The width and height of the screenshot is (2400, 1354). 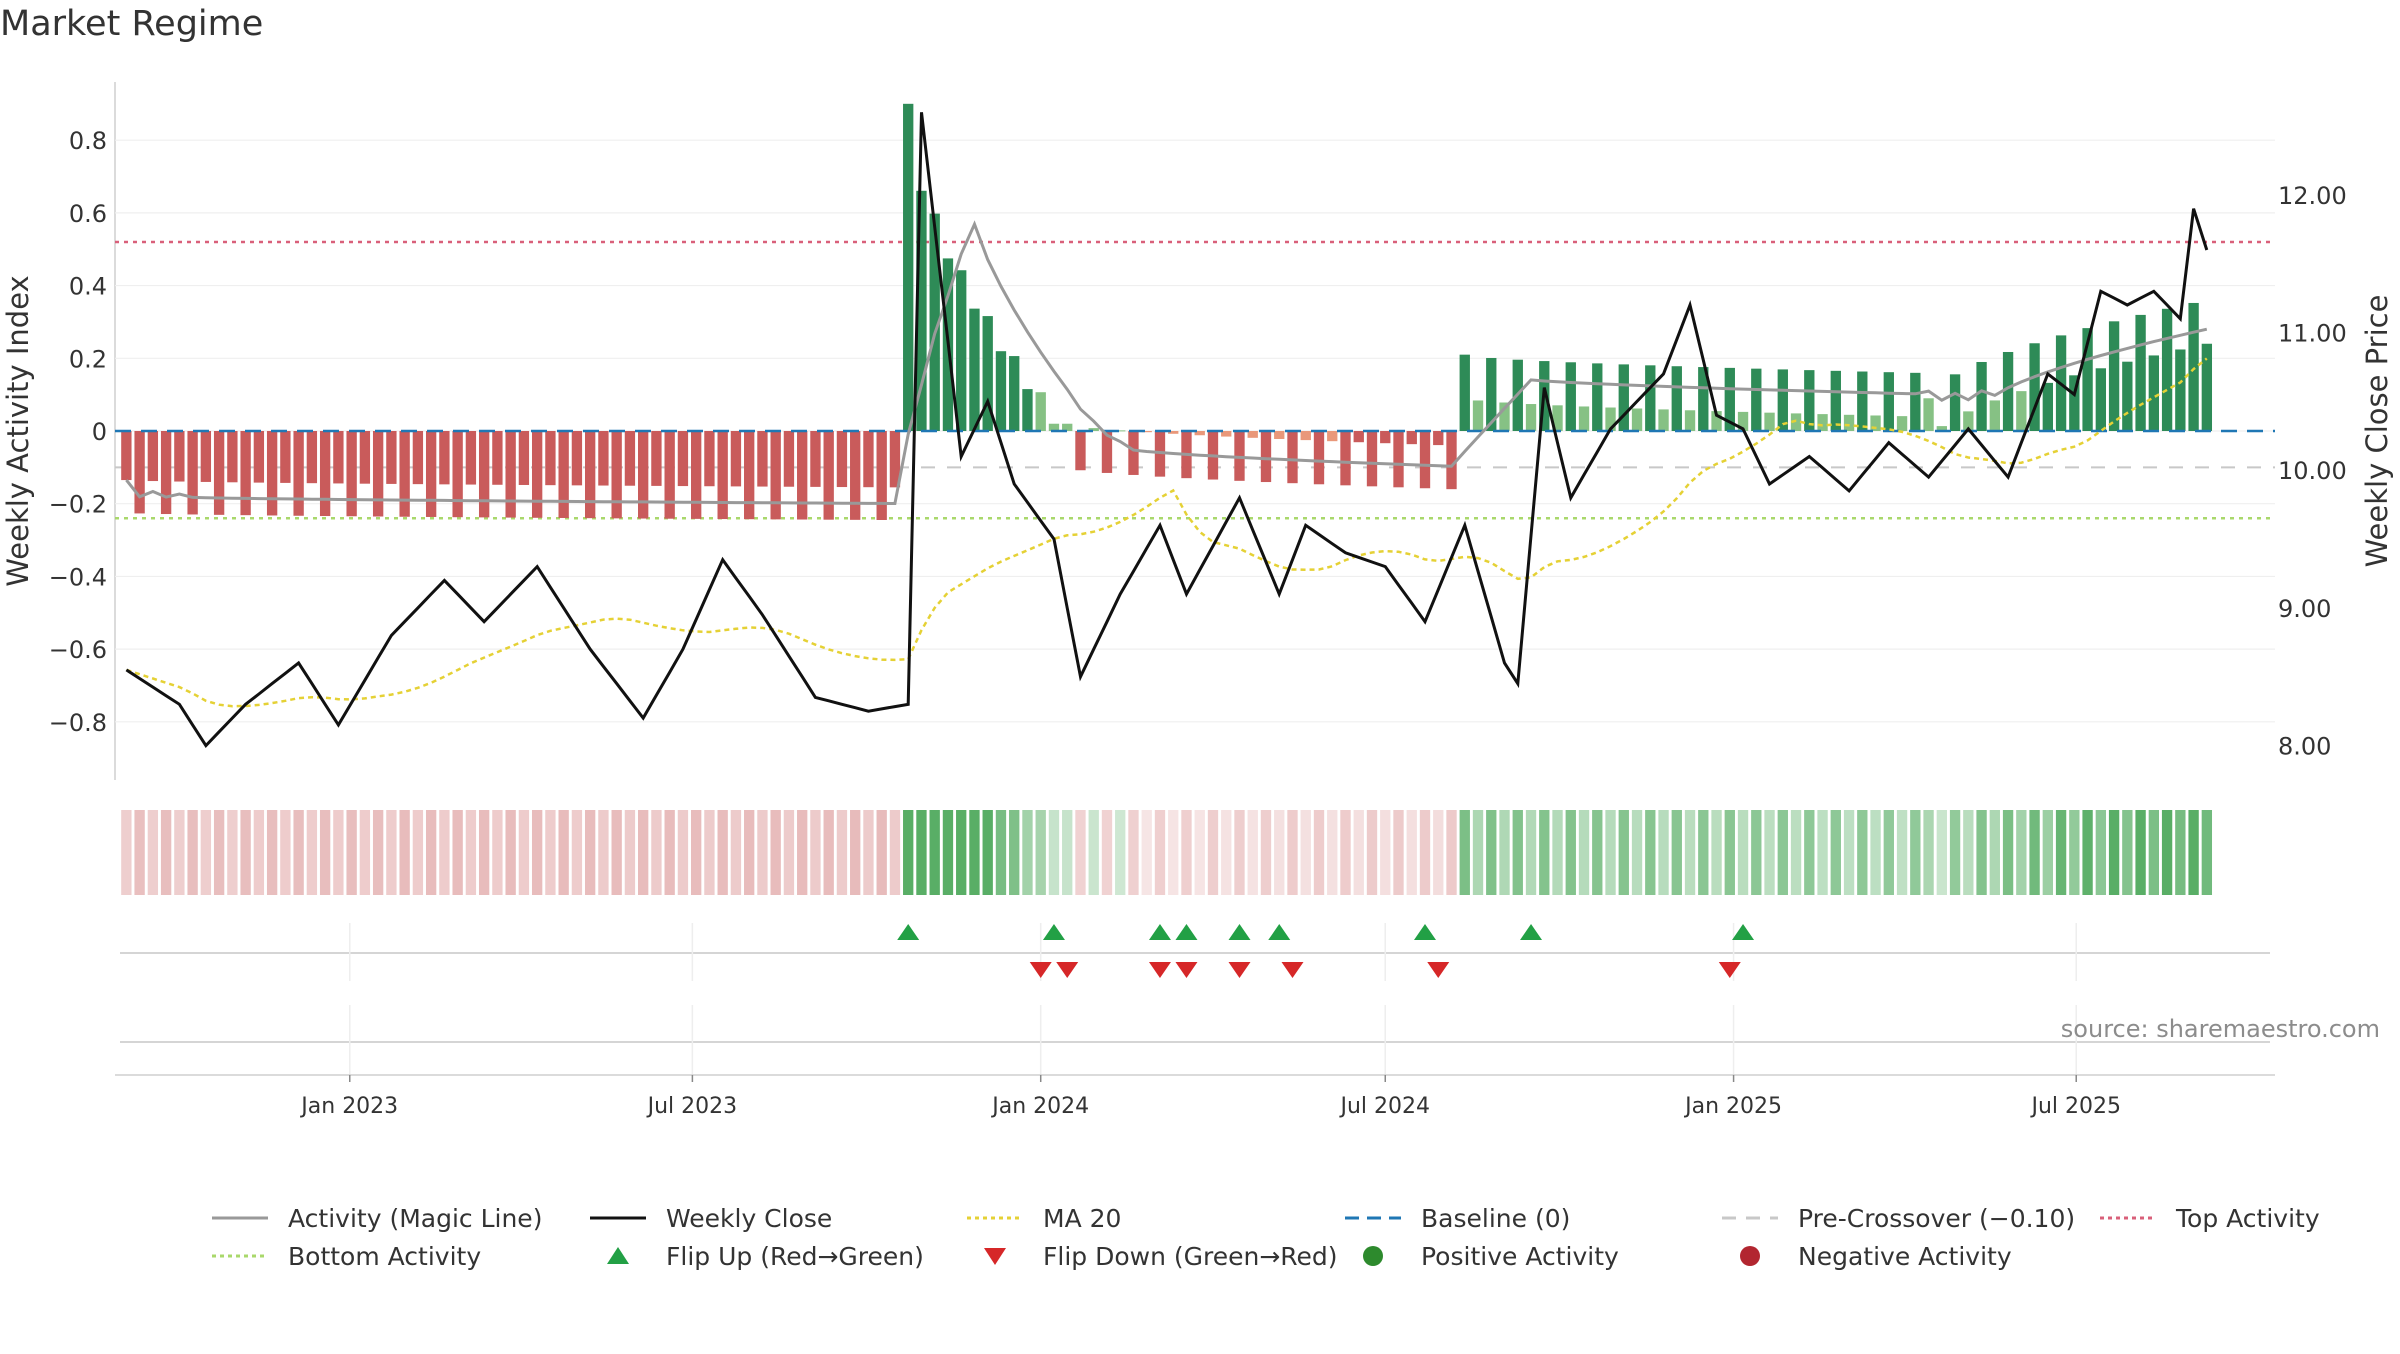 What do you see at coordinates (2312, 471) in the screenshot?
I see `right-tick-label: 10.00` at bounding box center [2312, 471].